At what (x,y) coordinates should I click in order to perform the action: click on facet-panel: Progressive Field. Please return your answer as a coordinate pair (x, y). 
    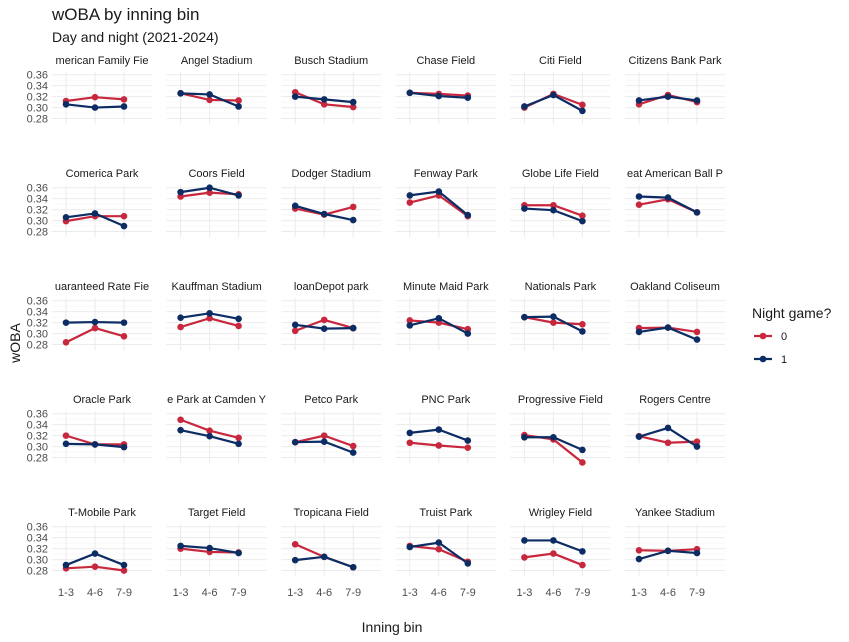
    Looking at the image, I should click on (560, 430).